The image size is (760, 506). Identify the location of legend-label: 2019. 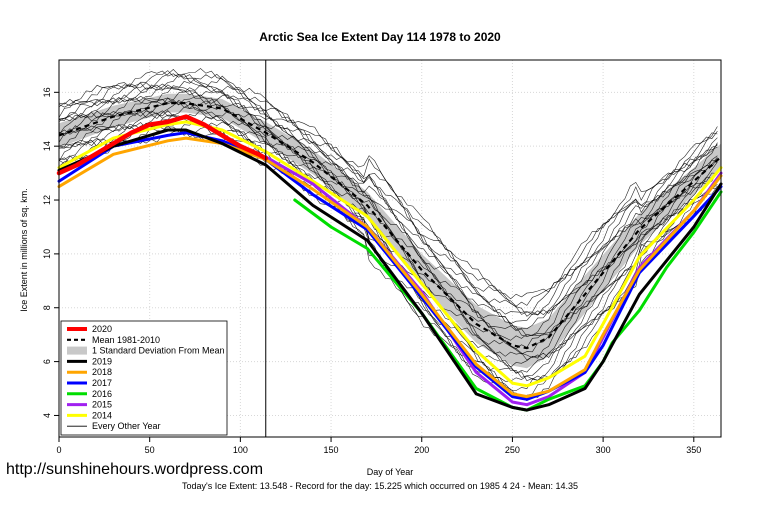
(102, 361).